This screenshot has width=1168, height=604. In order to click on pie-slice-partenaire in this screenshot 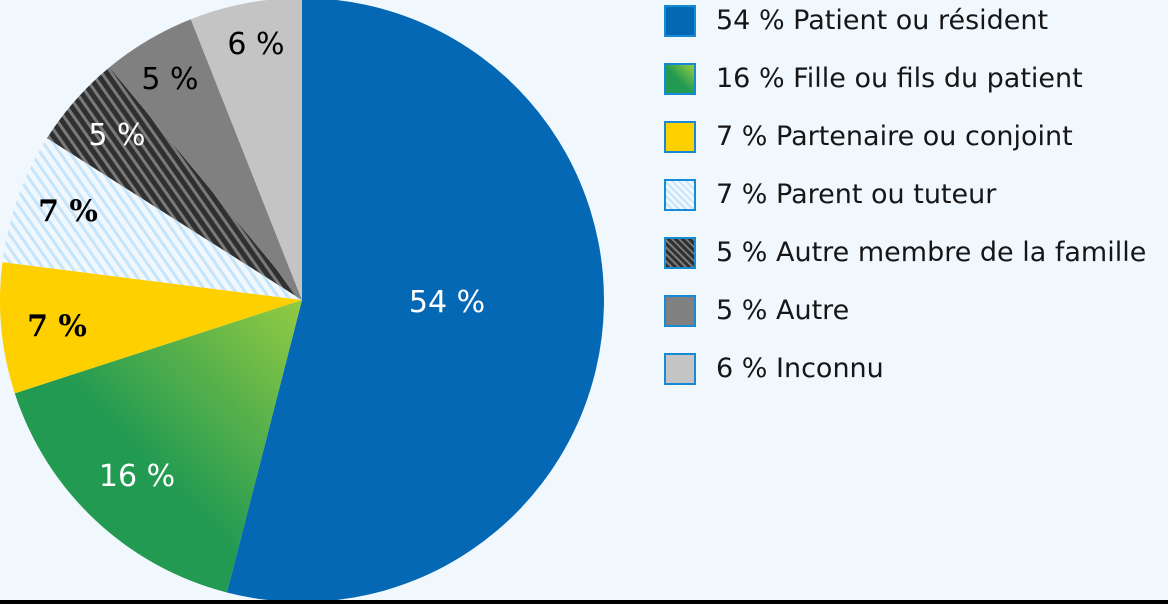, I will do `click(151, 328)`.